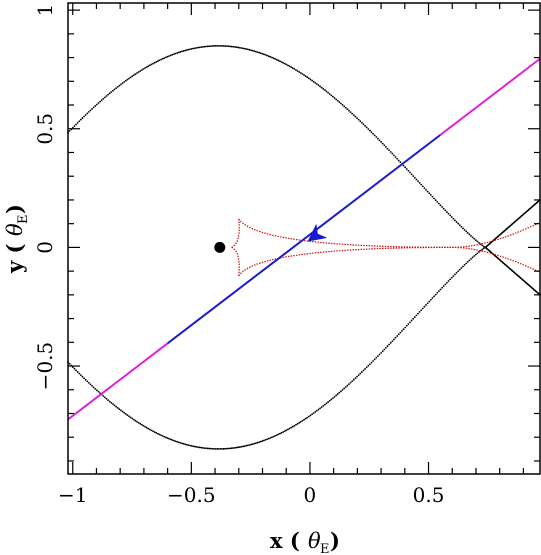 Image resolution: width=541 pixels, height=555 pixels. Describe the element at coordinates (235, 233) in the screenshot. I see `caustic-arc` at that location.